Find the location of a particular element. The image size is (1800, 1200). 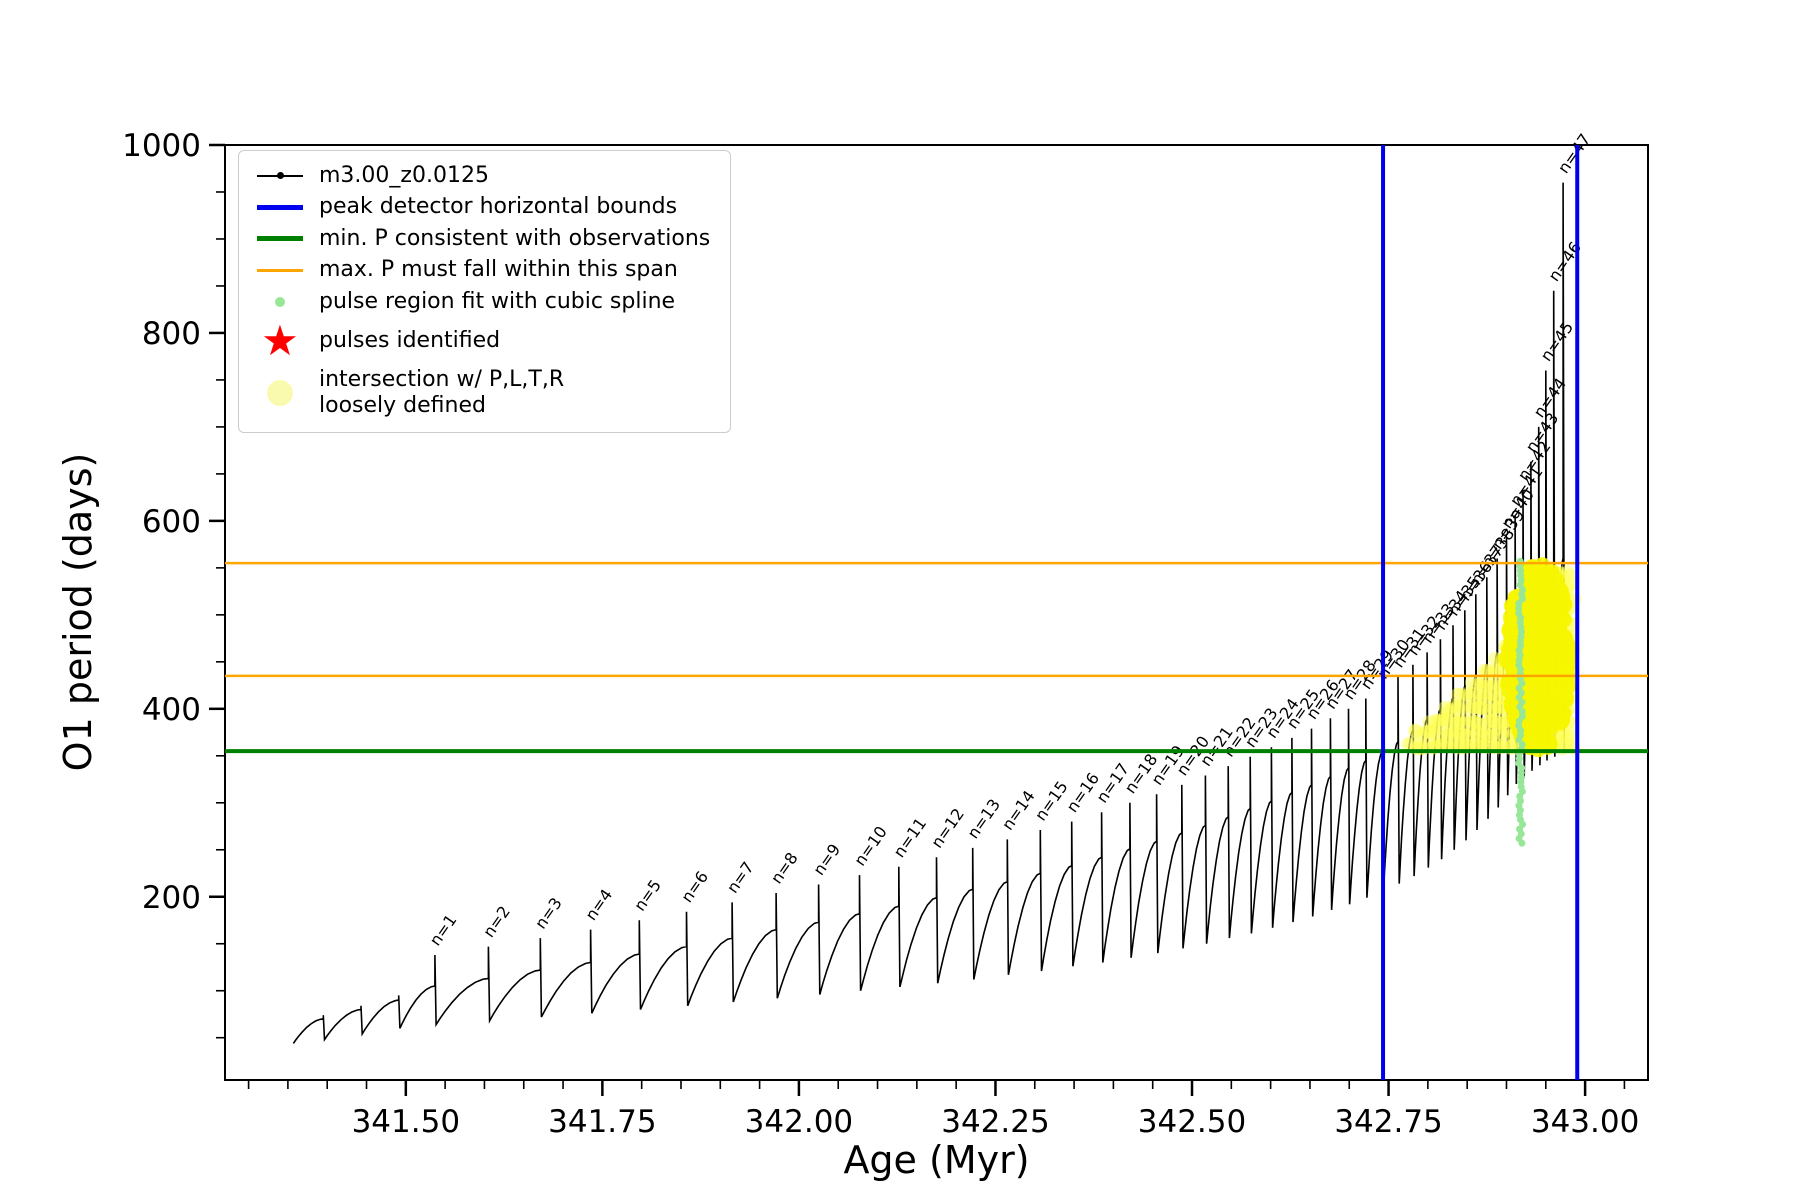

legend-label-min-period: min. P consistent with observations is located at coordinates (515, 238).